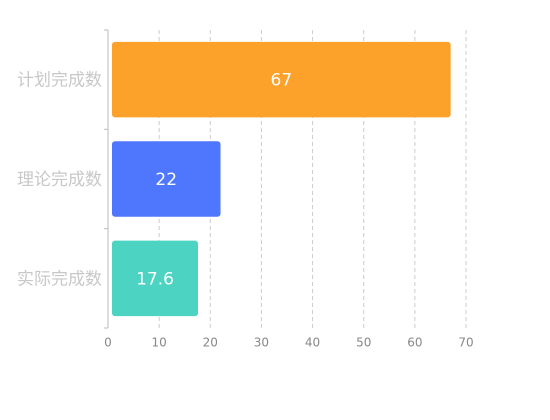 The image size is (550, 420). What do you see at coordinates (363, 343) in the screenshot?
I see `x-tick-label: 50` at bounding box center [363, 343].